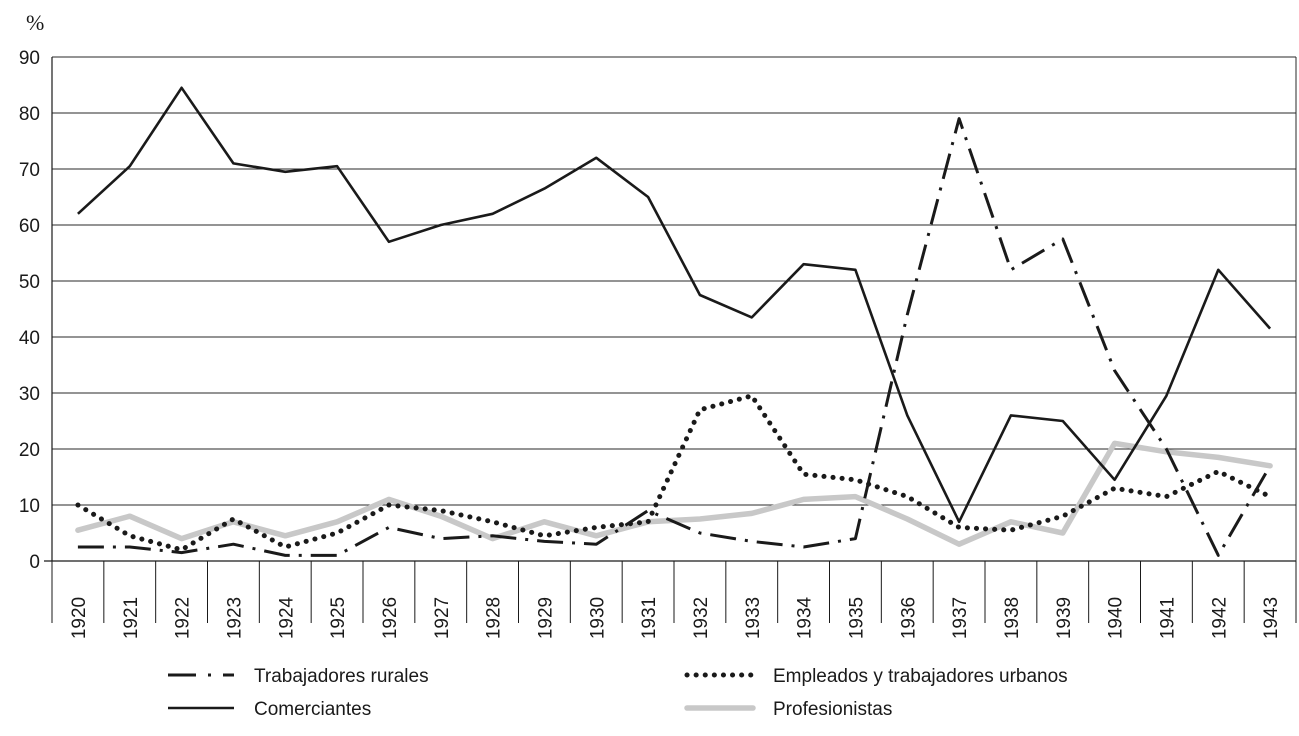 The height and width of the screenshot is (736, 1299). What do you see at coordinates (920, 676) in the screenshot?
I see `legend-label: Empleados y trabajadores urbanos` at bounding box center [920, 676].